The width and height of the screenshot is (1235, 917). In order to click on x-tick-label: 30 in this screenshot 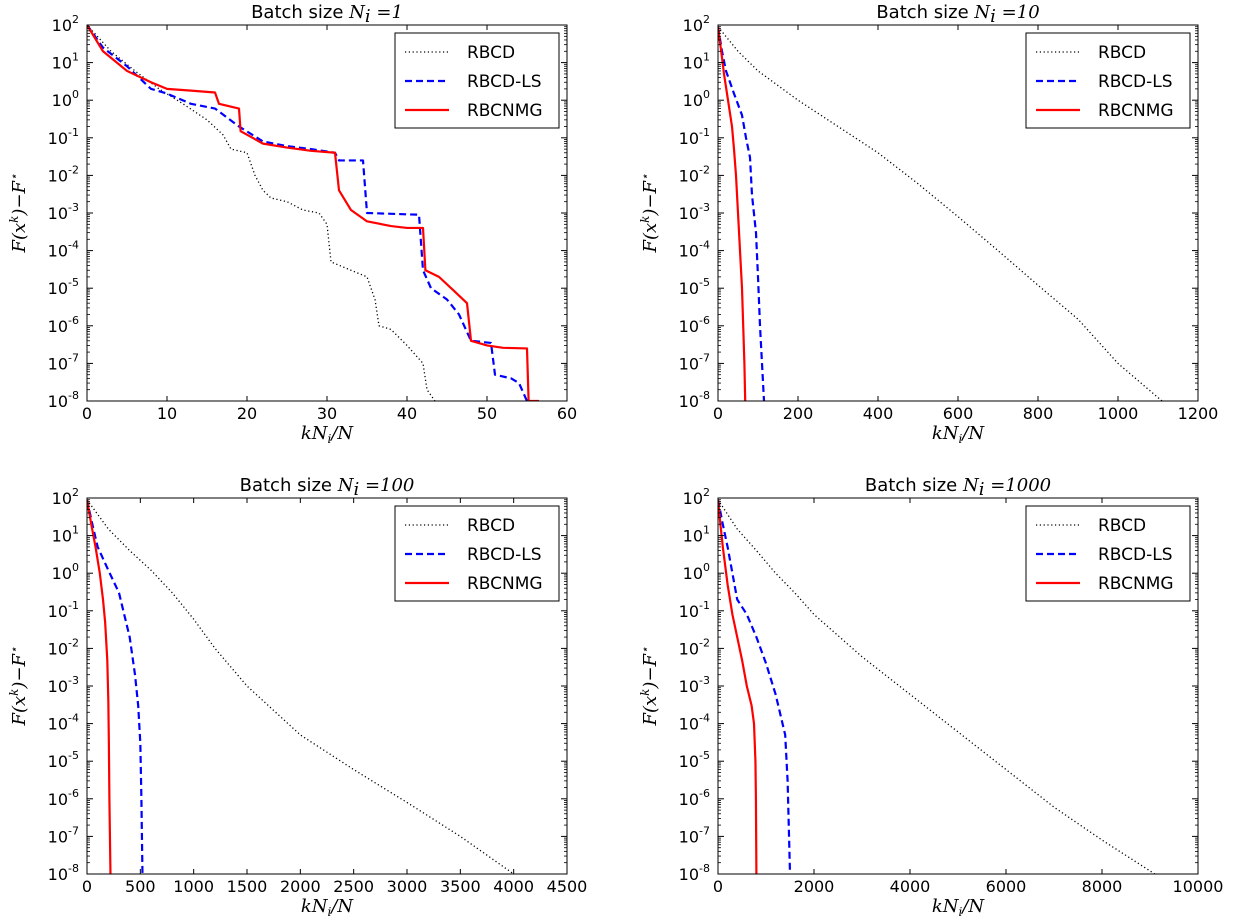, I will do `click(327, 413)`.